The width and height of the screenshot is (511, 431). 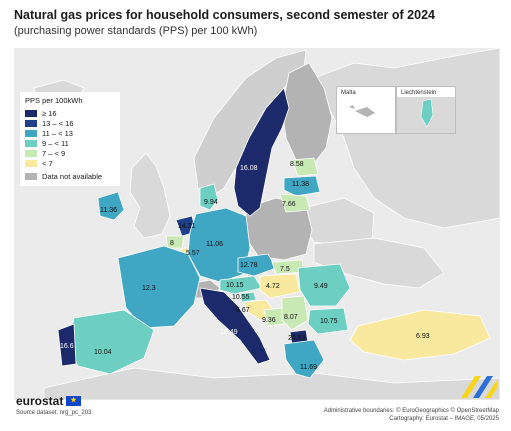 What do you see at coordinates (285, 269) in the screenshot?
I see `value-slovakia: 7.5` at bounding box center [285, 269].